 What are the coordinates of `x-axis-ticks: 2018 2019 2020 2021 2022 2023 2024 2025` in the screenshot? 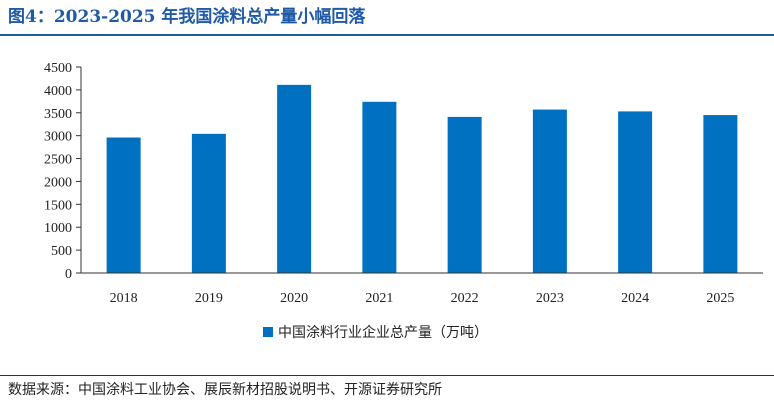 It's located at (422, 298).